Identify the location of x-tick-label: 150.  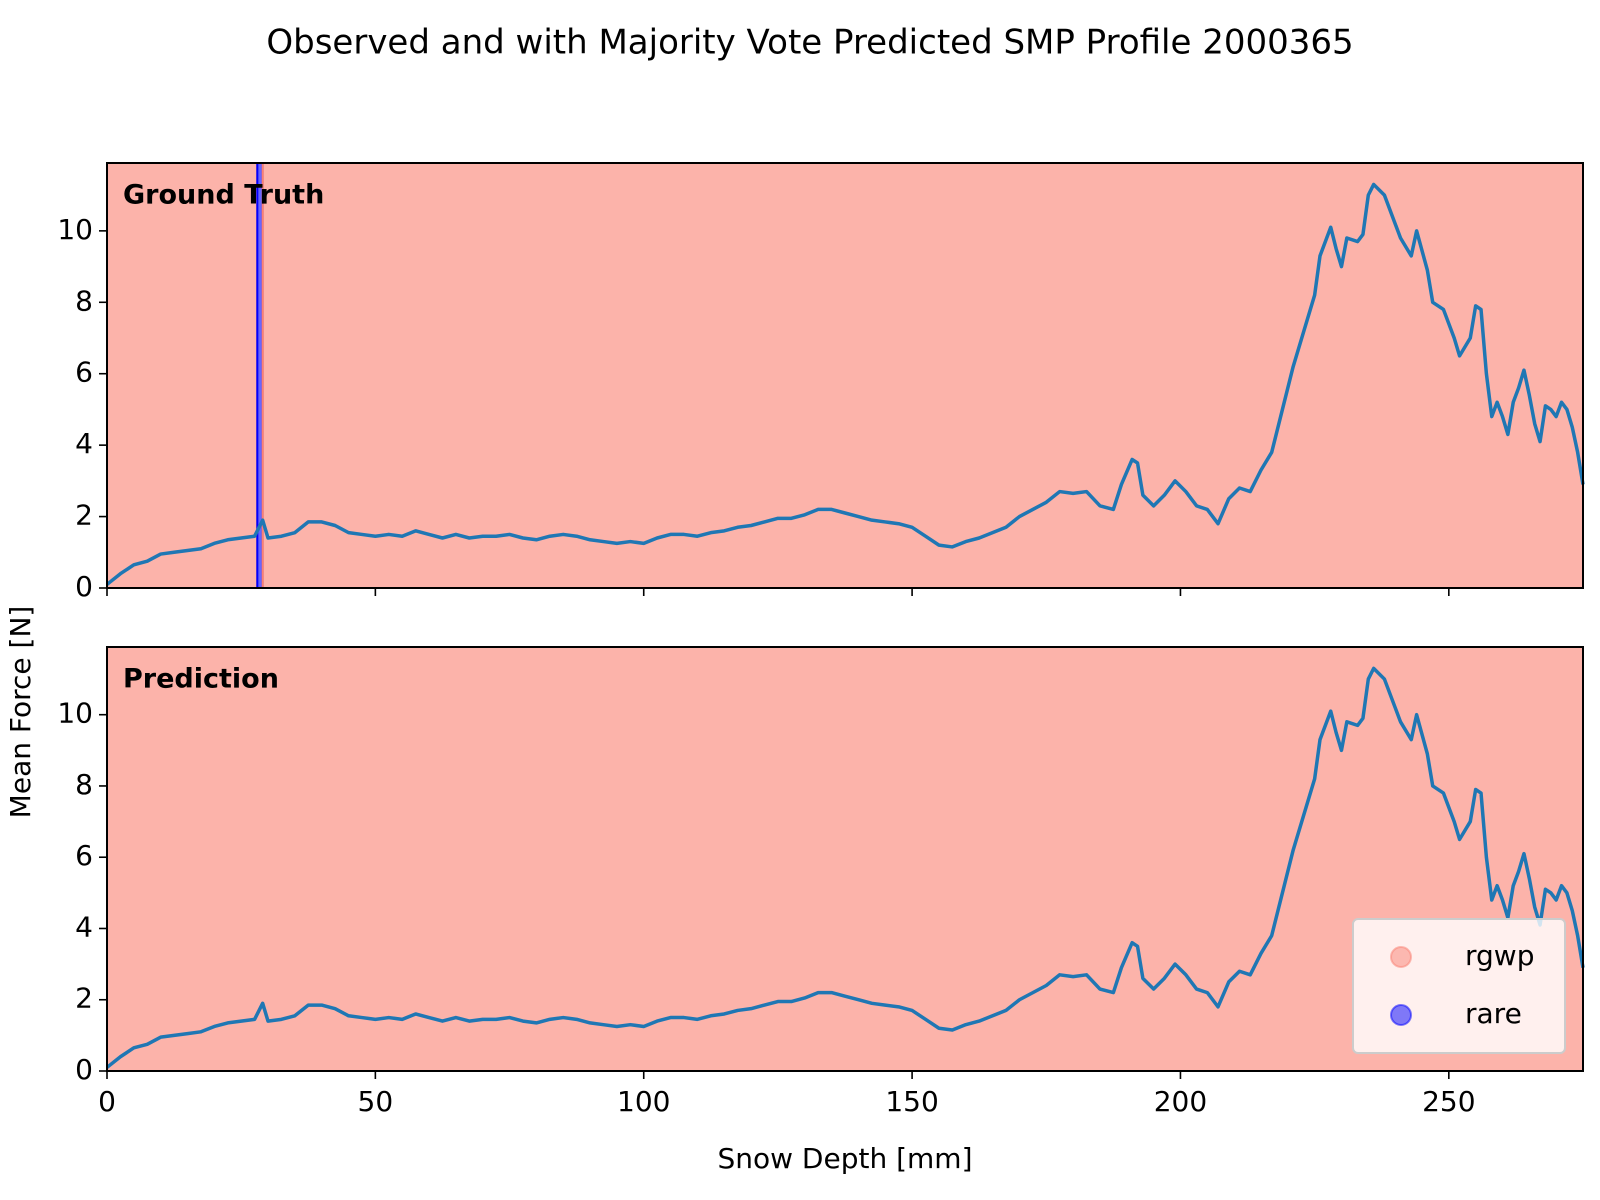
(911, 1101).